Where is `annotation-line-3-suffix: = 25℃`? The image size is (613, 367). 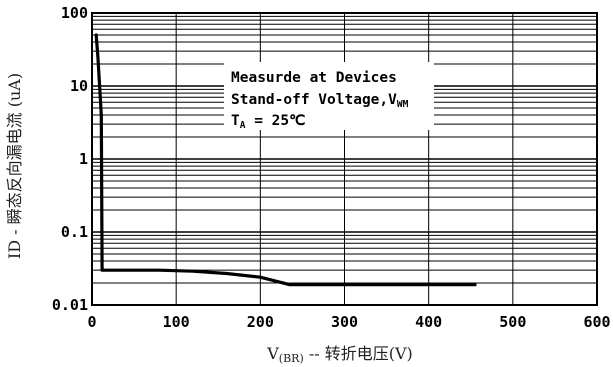 annotation-line-3-suffix: = 25℃ is located at coordinates (275, 121).